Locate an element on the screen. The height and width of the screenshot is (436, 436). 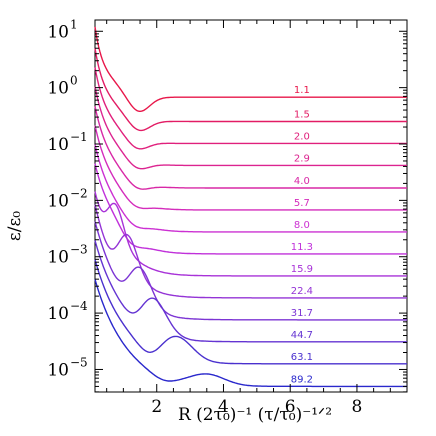
x-tick-label: 2 is located at coordinates (156, 407).